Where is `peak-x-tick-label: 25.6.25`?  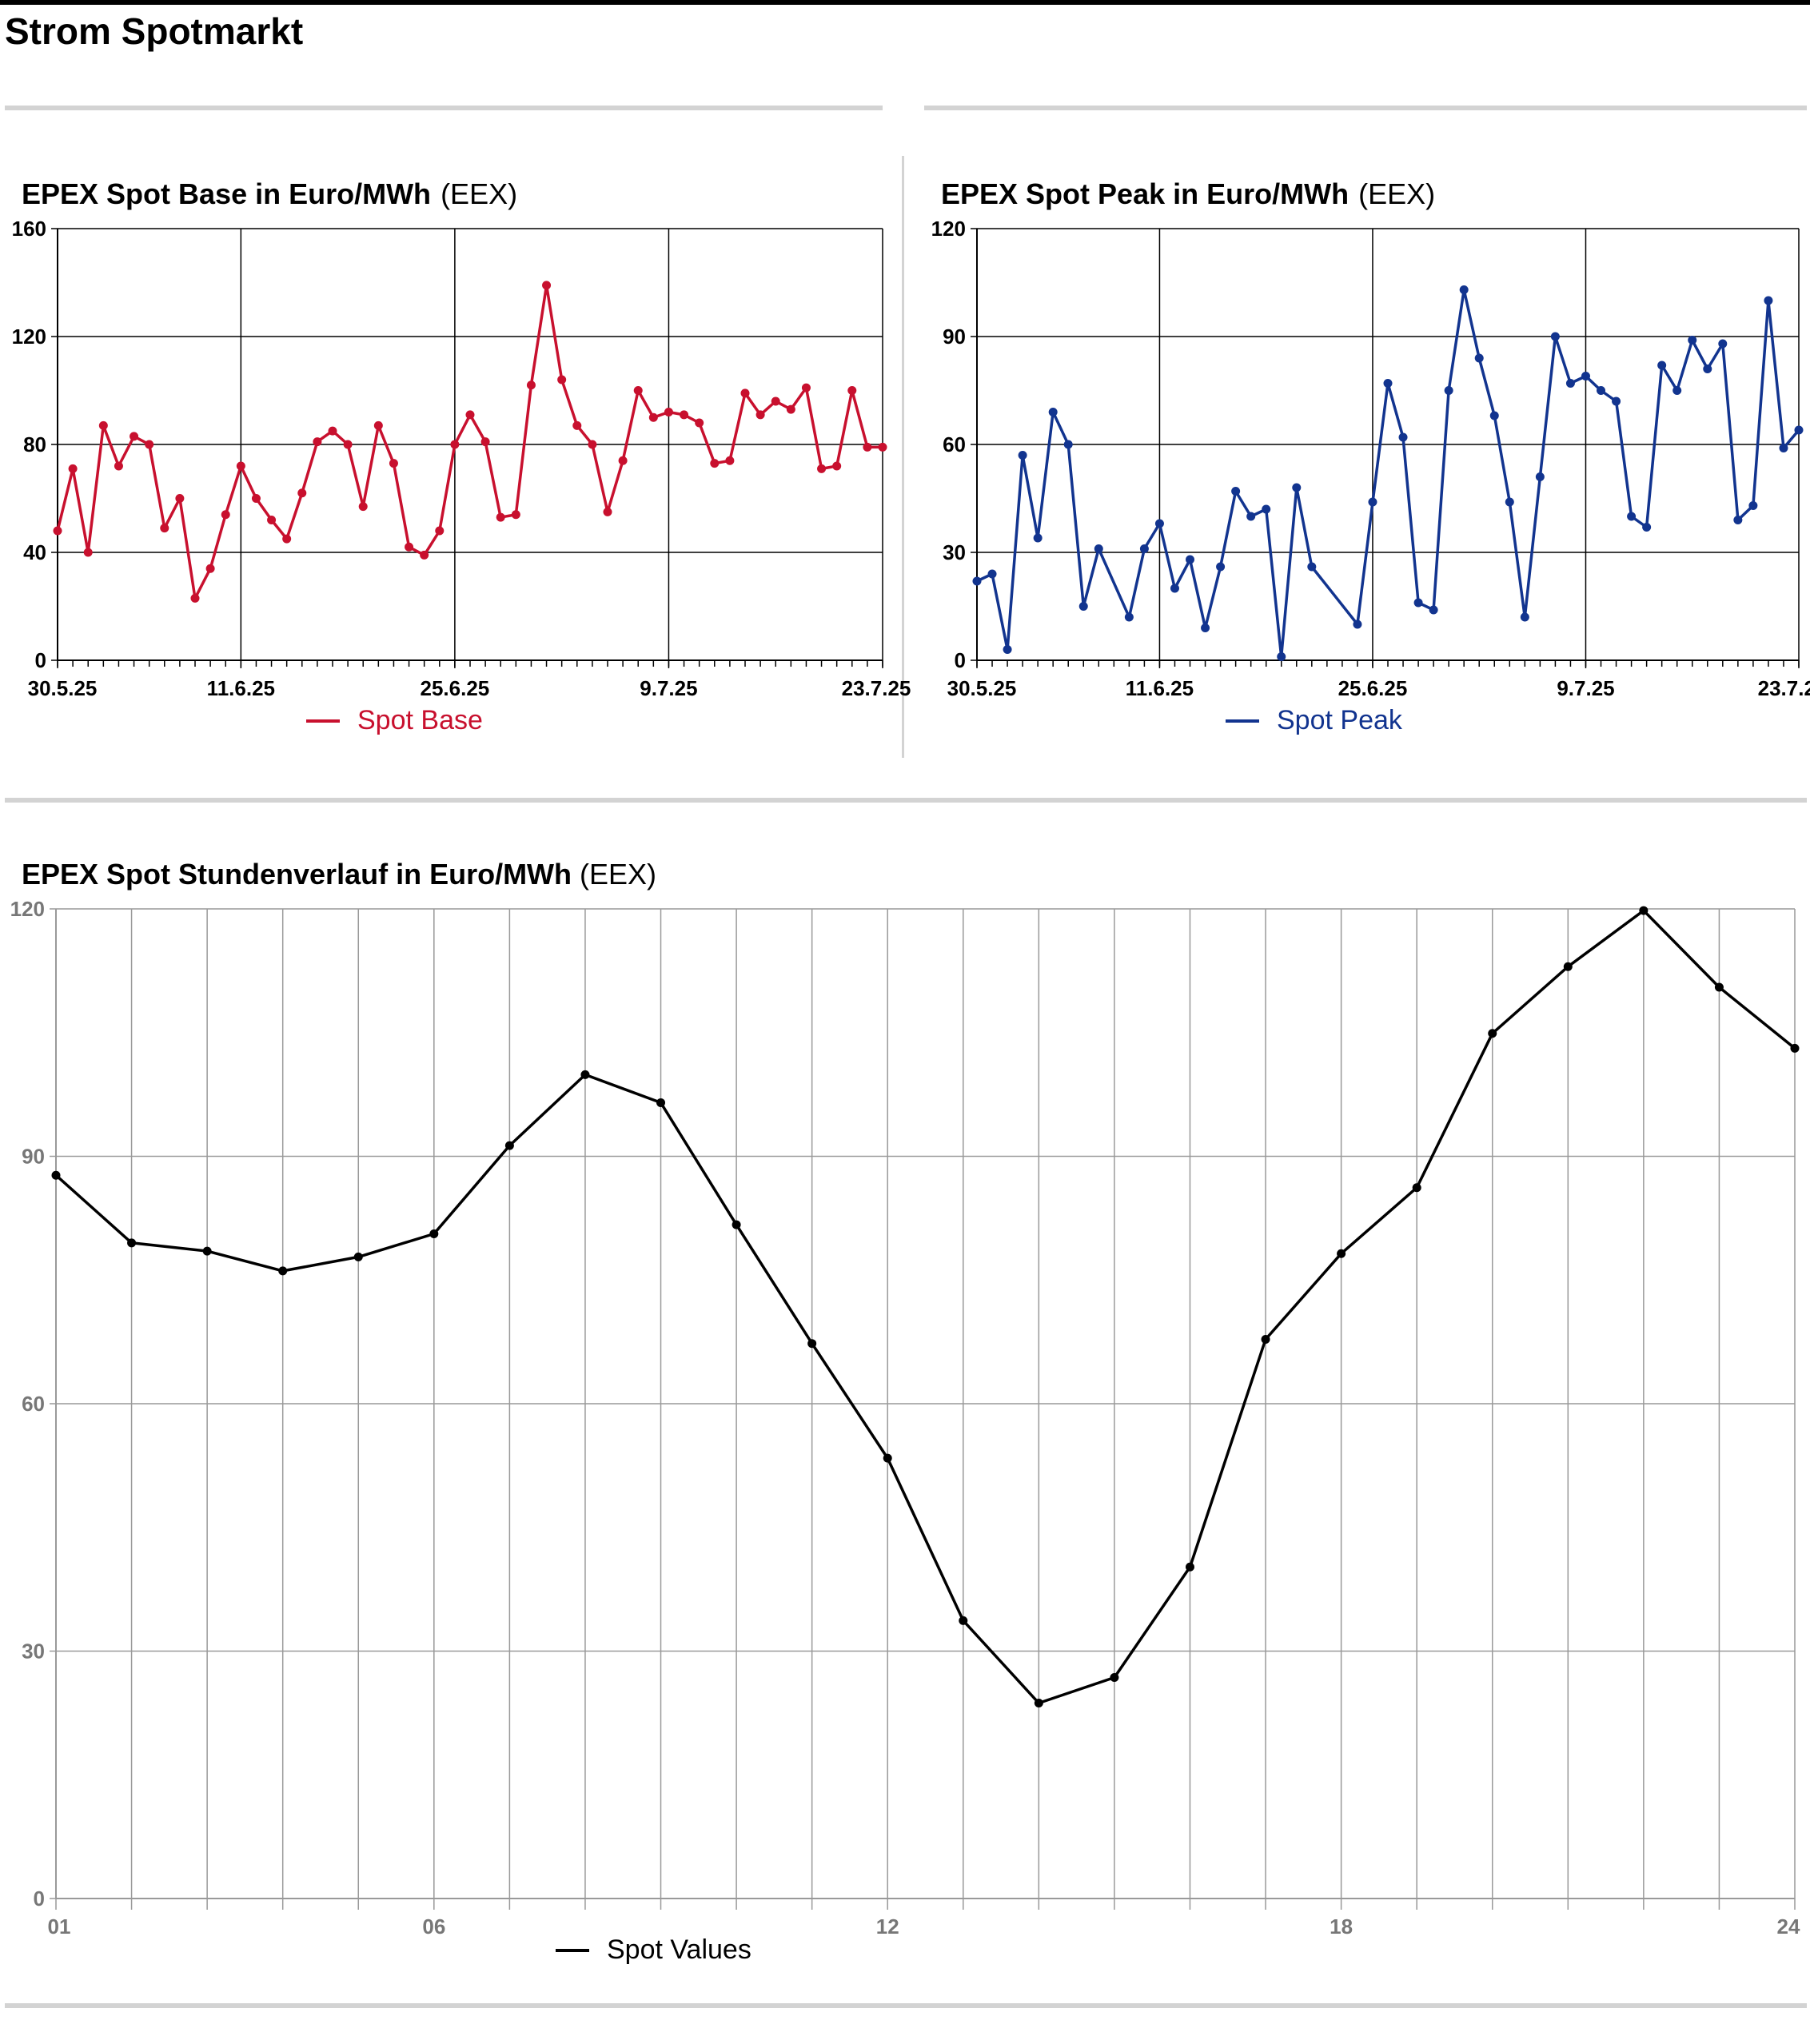 peak-x-tick-label: 25.6.25 is located at coordinates (1373, 688).